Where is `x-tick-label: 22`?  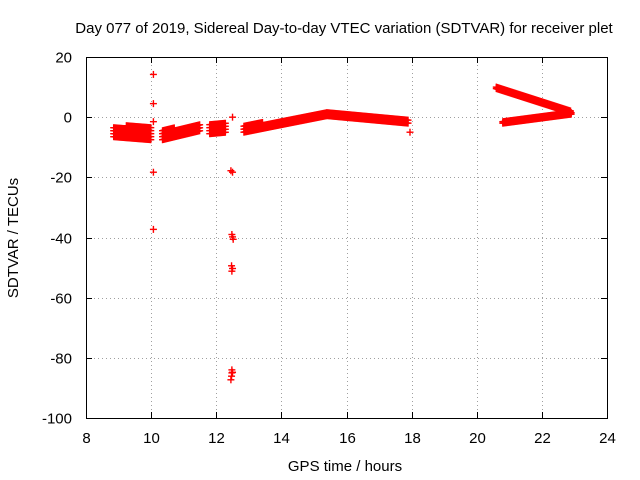 x-tick-label: 22 is located at coordinates (542, 438).